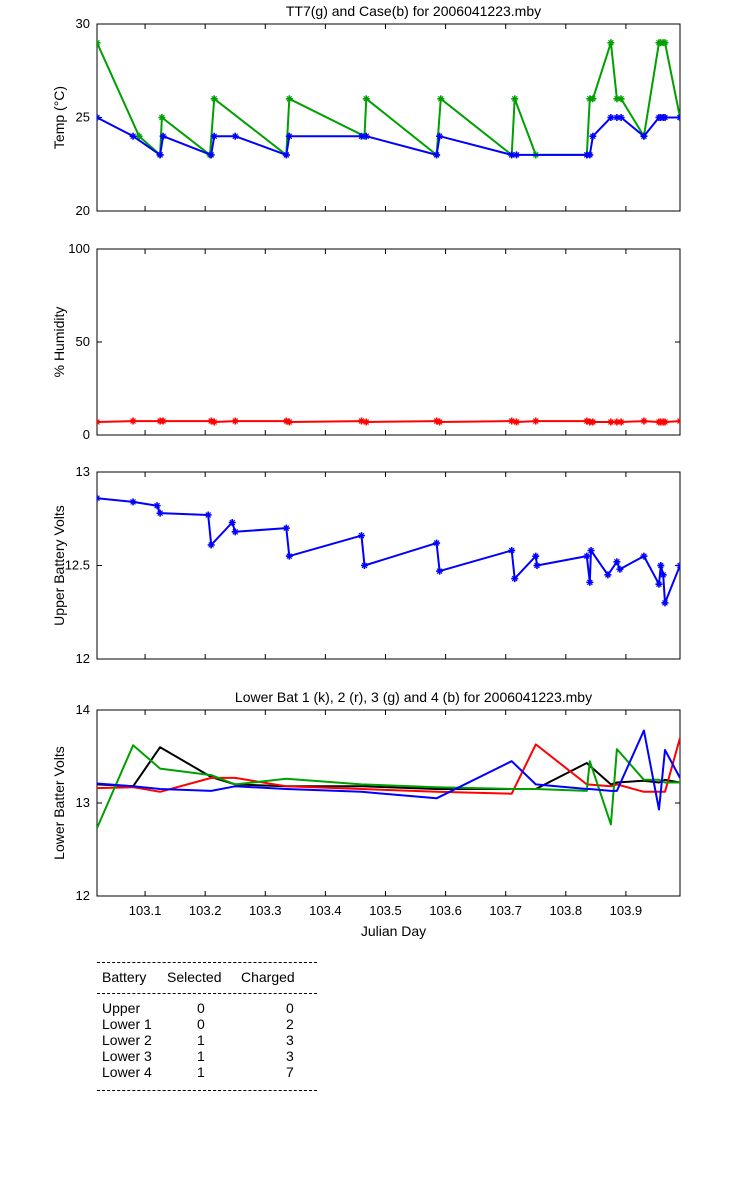 Image resolution: width=750 pixels, height=1200 pixels. Describe the element at coordinates (445, 910) in the screenshot. I see `x-tick-label: 103.6` at that location.